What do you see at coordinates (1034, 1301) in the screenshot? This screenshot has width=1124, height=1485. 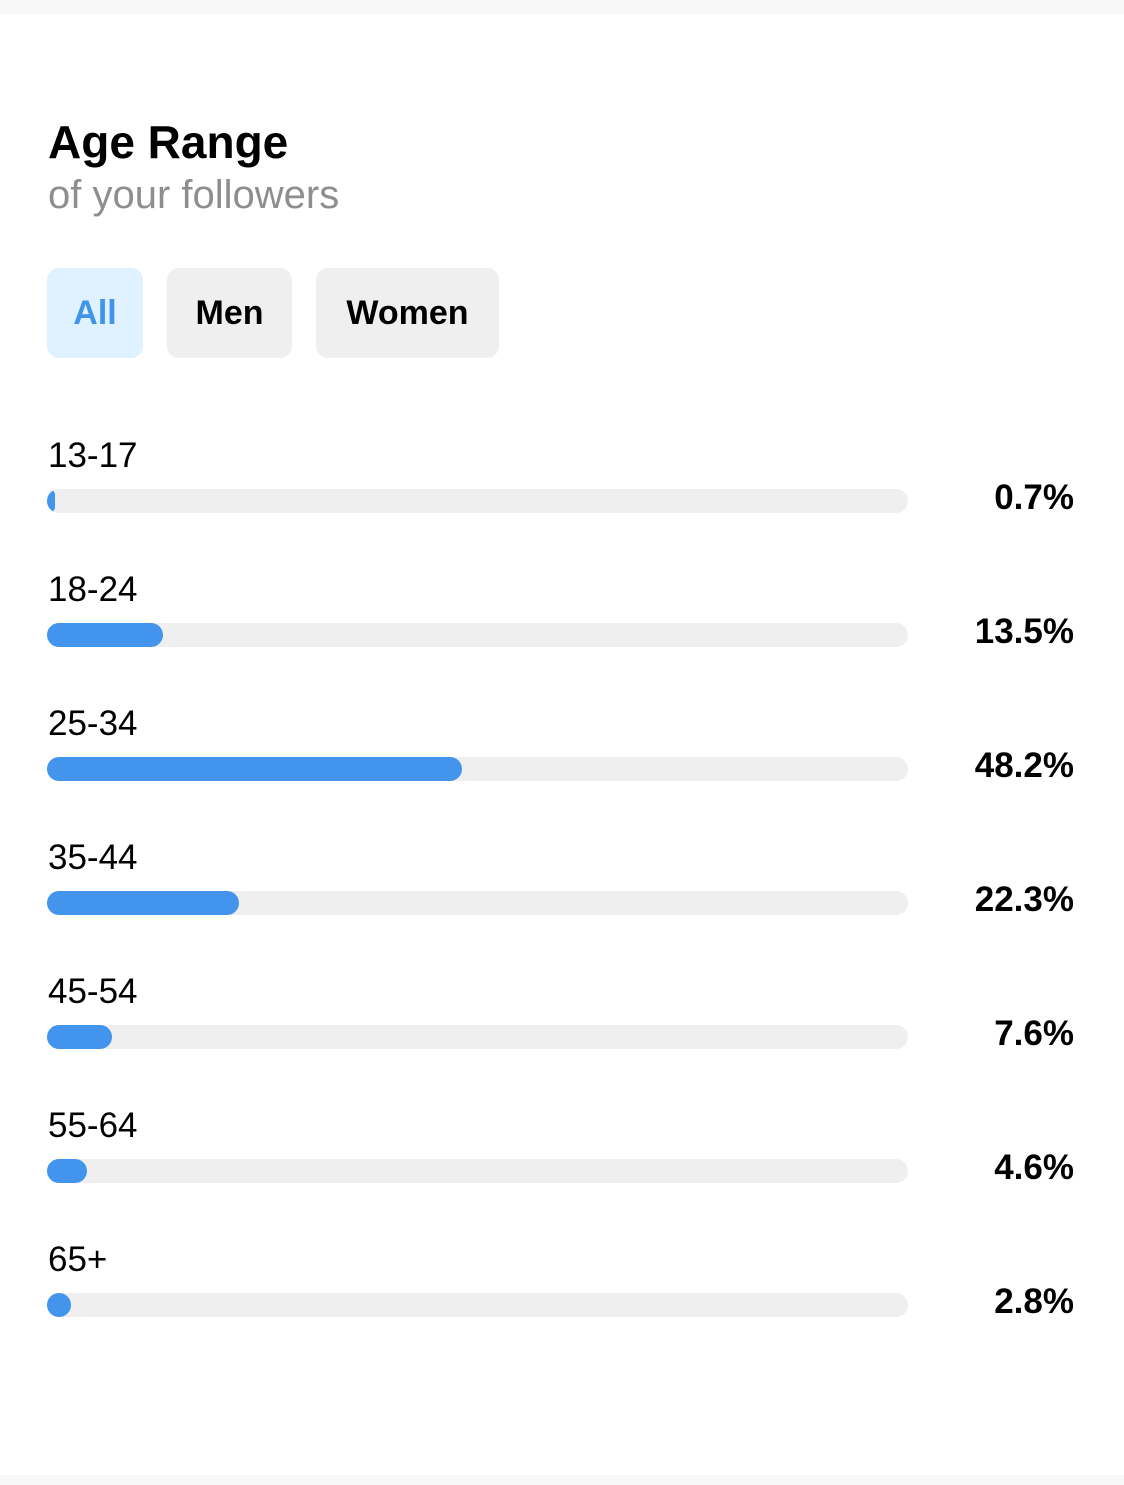 I see `percentage-value: 2.8%` at bounding box center [1034, 1301].